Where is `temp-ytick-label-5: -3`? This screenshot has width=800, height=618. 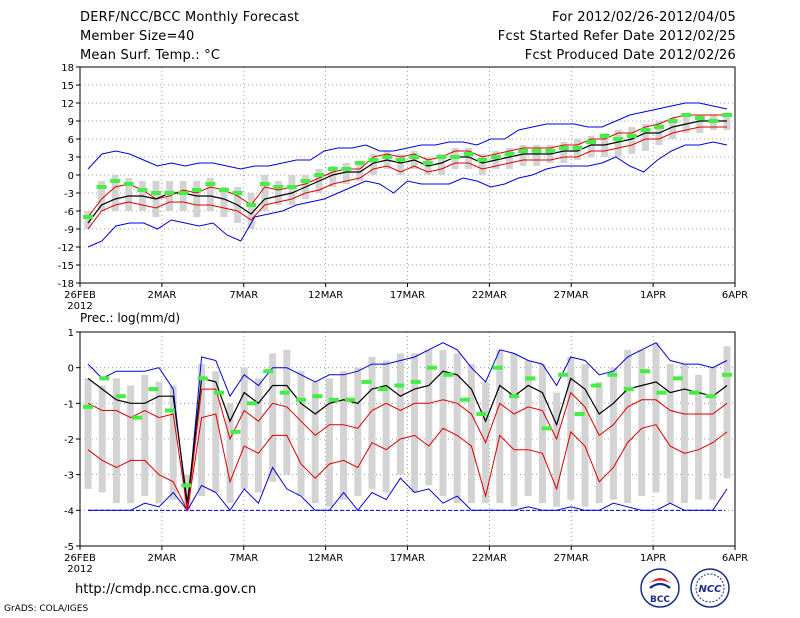
temp-ytick-label-5: -3 is located at coordinates (69, 194).